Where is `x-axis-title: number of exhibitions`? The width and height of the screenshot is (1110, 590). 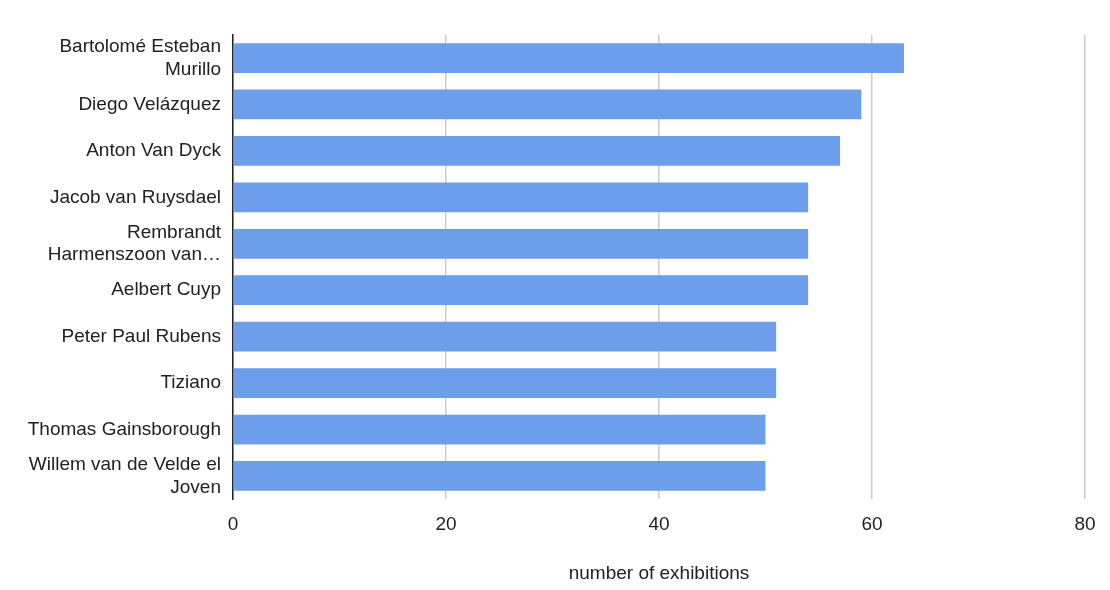
x-axis-title: number of exhibitions is located at coordinates (659, 573).